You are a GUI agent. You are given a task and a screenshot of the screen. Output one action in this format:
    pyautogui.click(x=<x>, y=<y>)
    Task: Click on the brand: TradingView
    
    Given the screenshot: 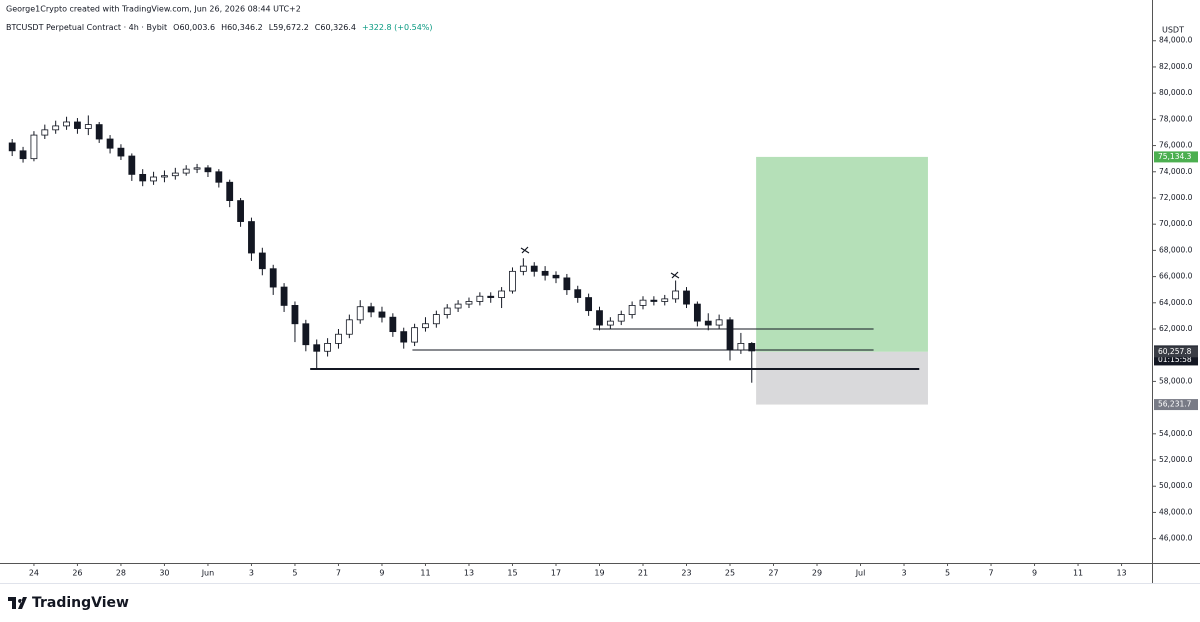 What is the action you would take?
    pyautogui.click(x=80, y=603)
    